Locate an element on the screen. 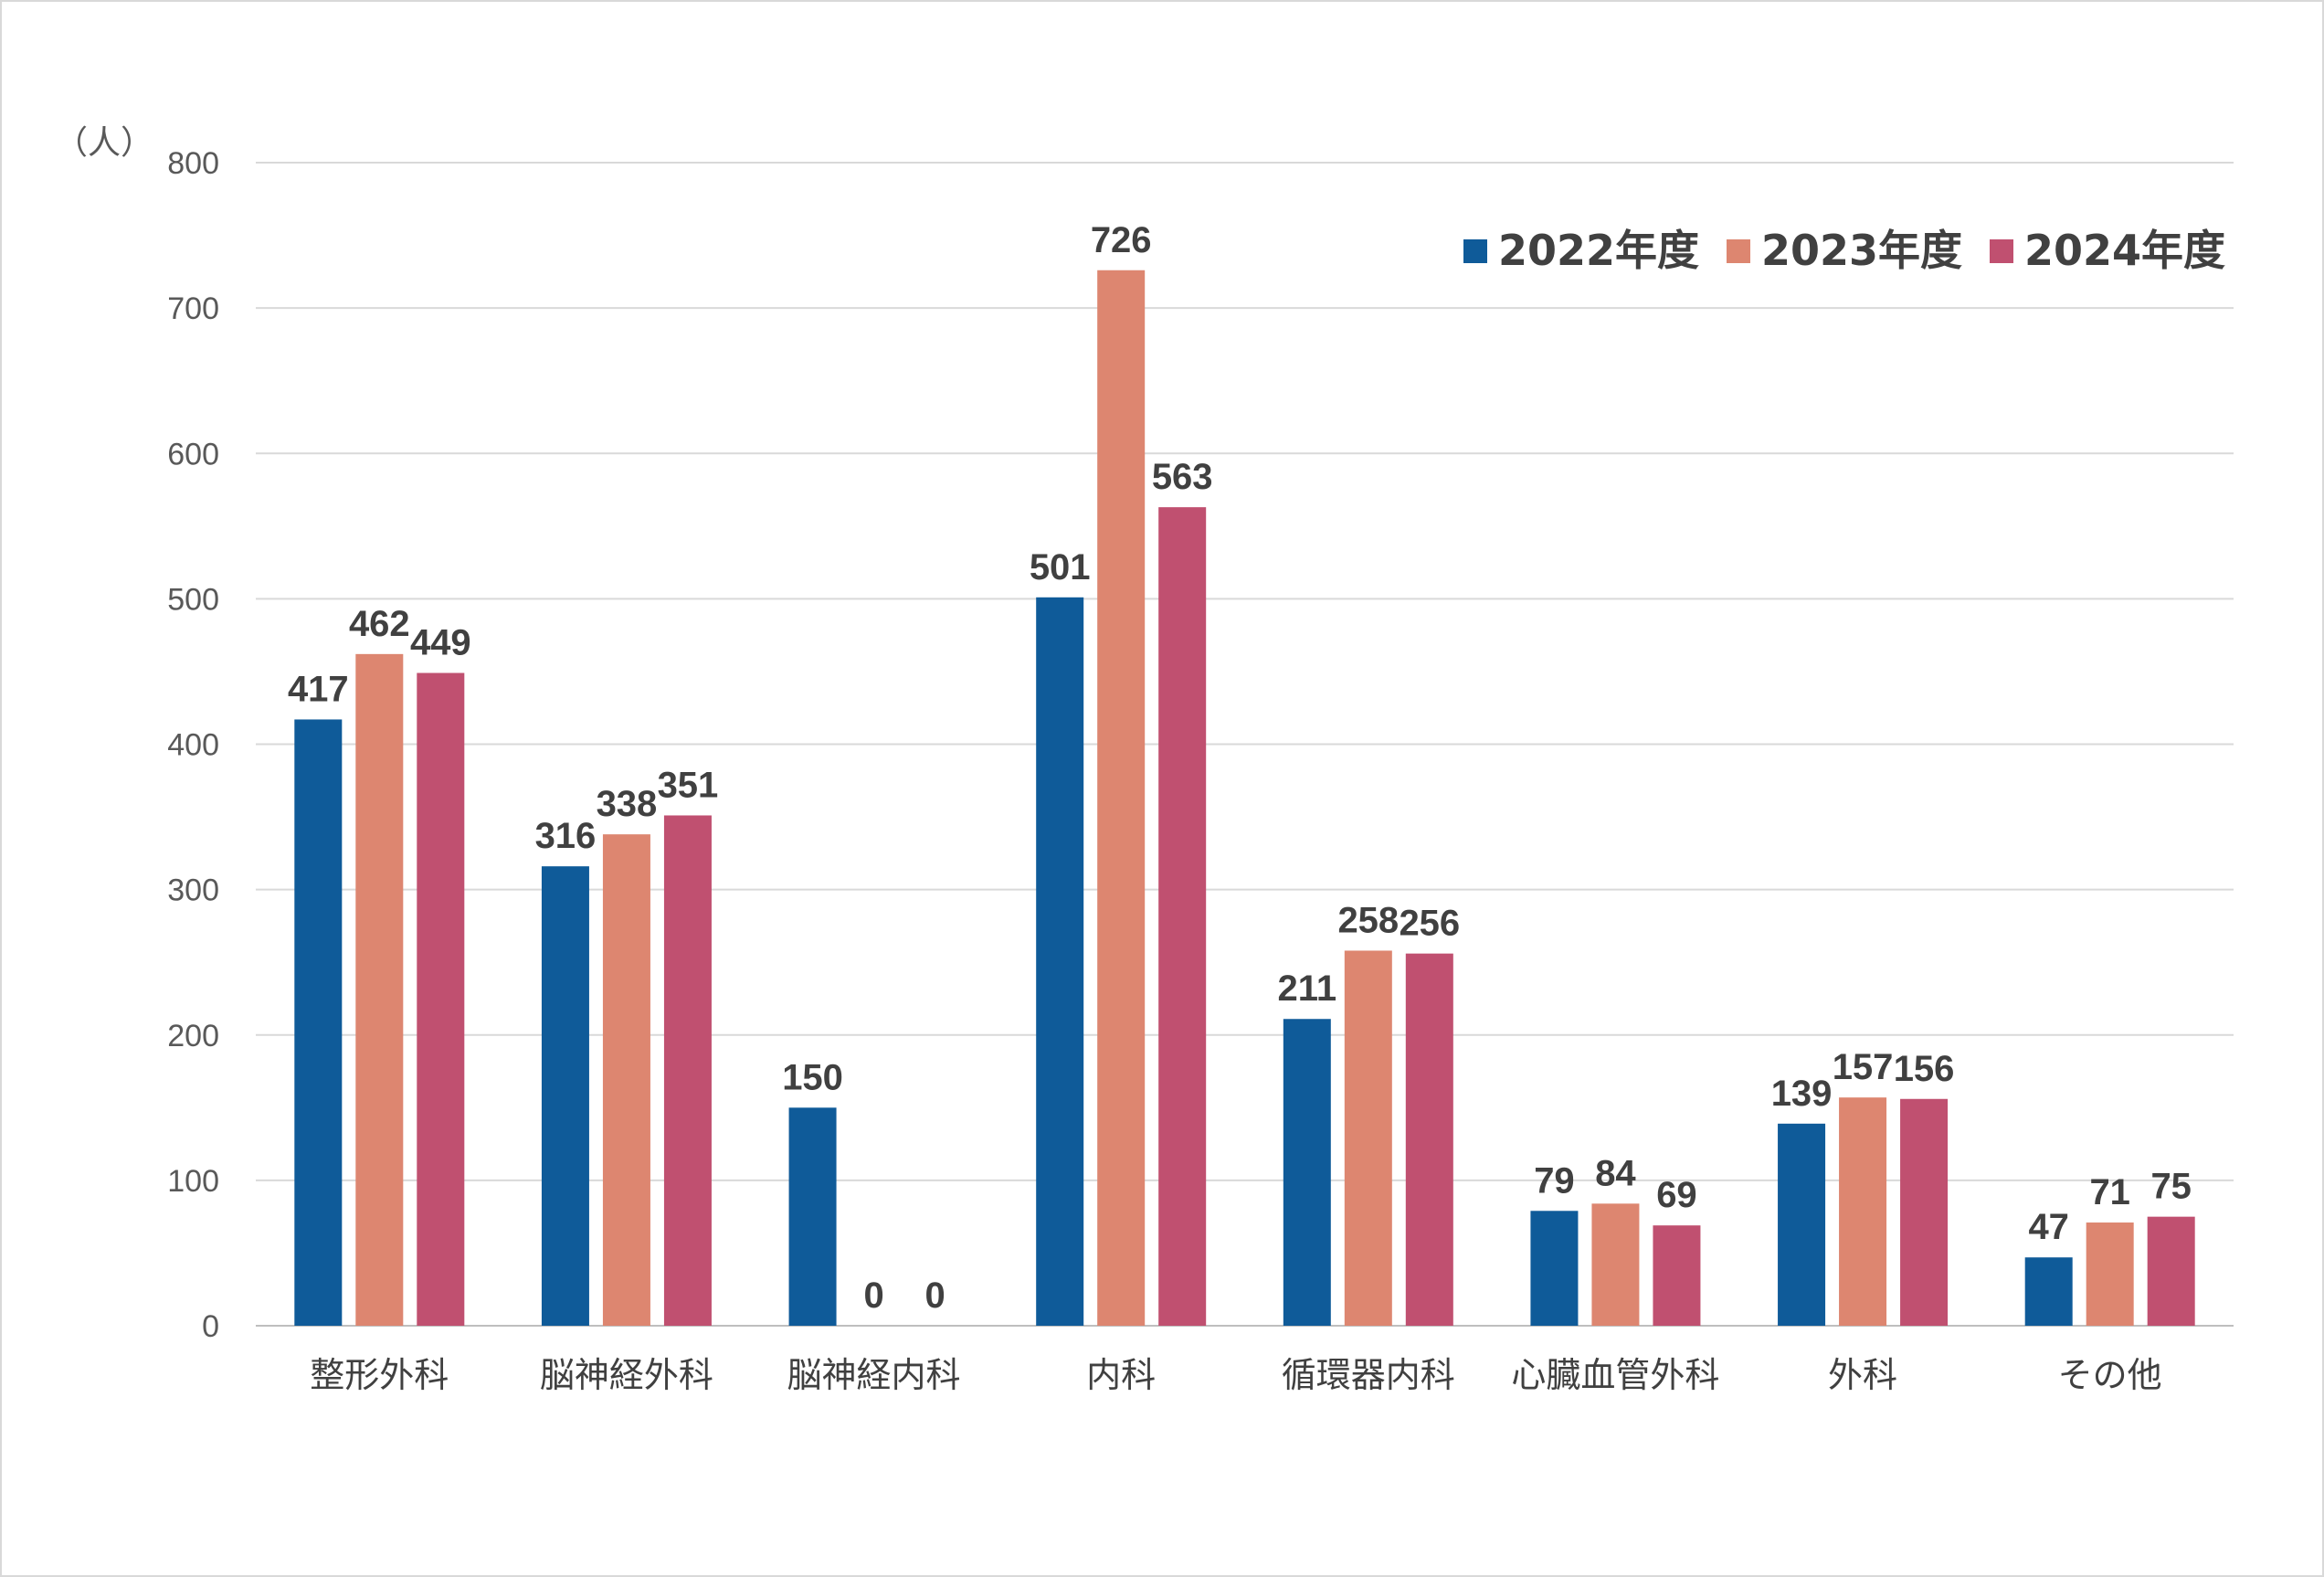 The image size is (2324, 1577). bar-2023年度-循環器内科 is located at coordinates (1368, 1138).